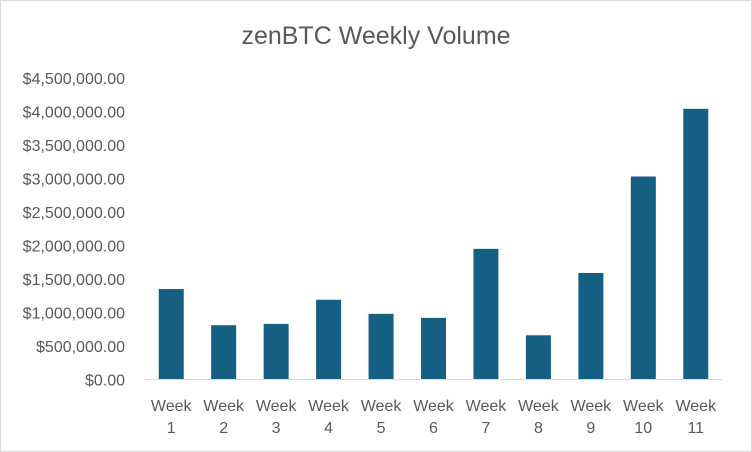 Image resolution: width=752 pixels, height=452 pixels. I want to click on y-tick-label: $4,000,000.00, so click(74, 113).